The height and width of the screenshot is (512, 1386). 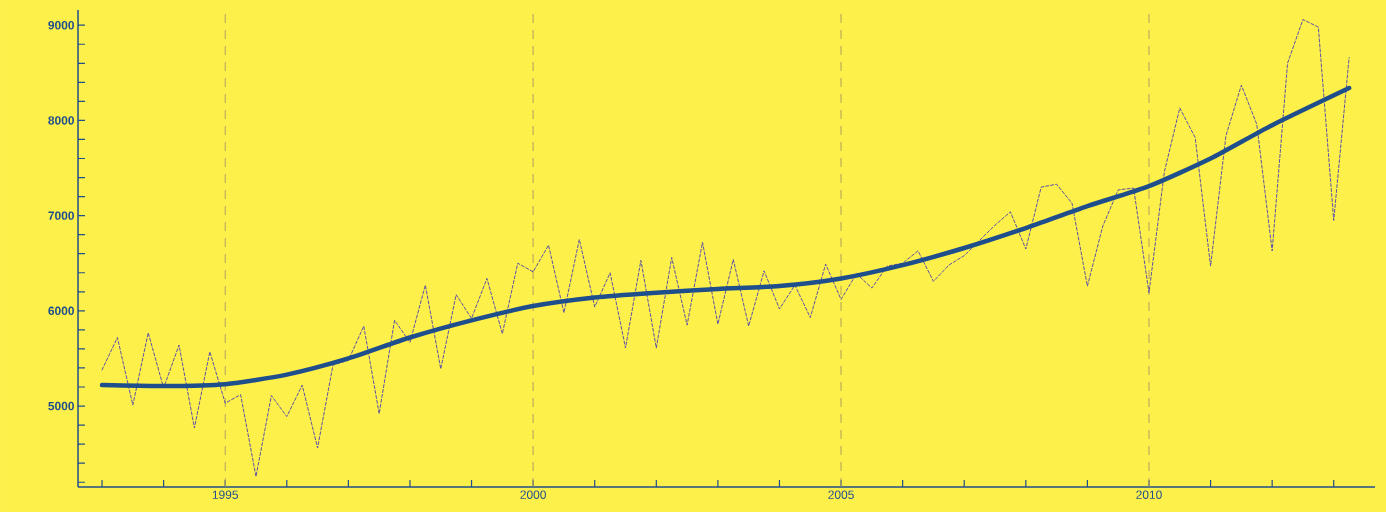 I want to click on y-tick-label: 7000, so click(x=61, y=215).